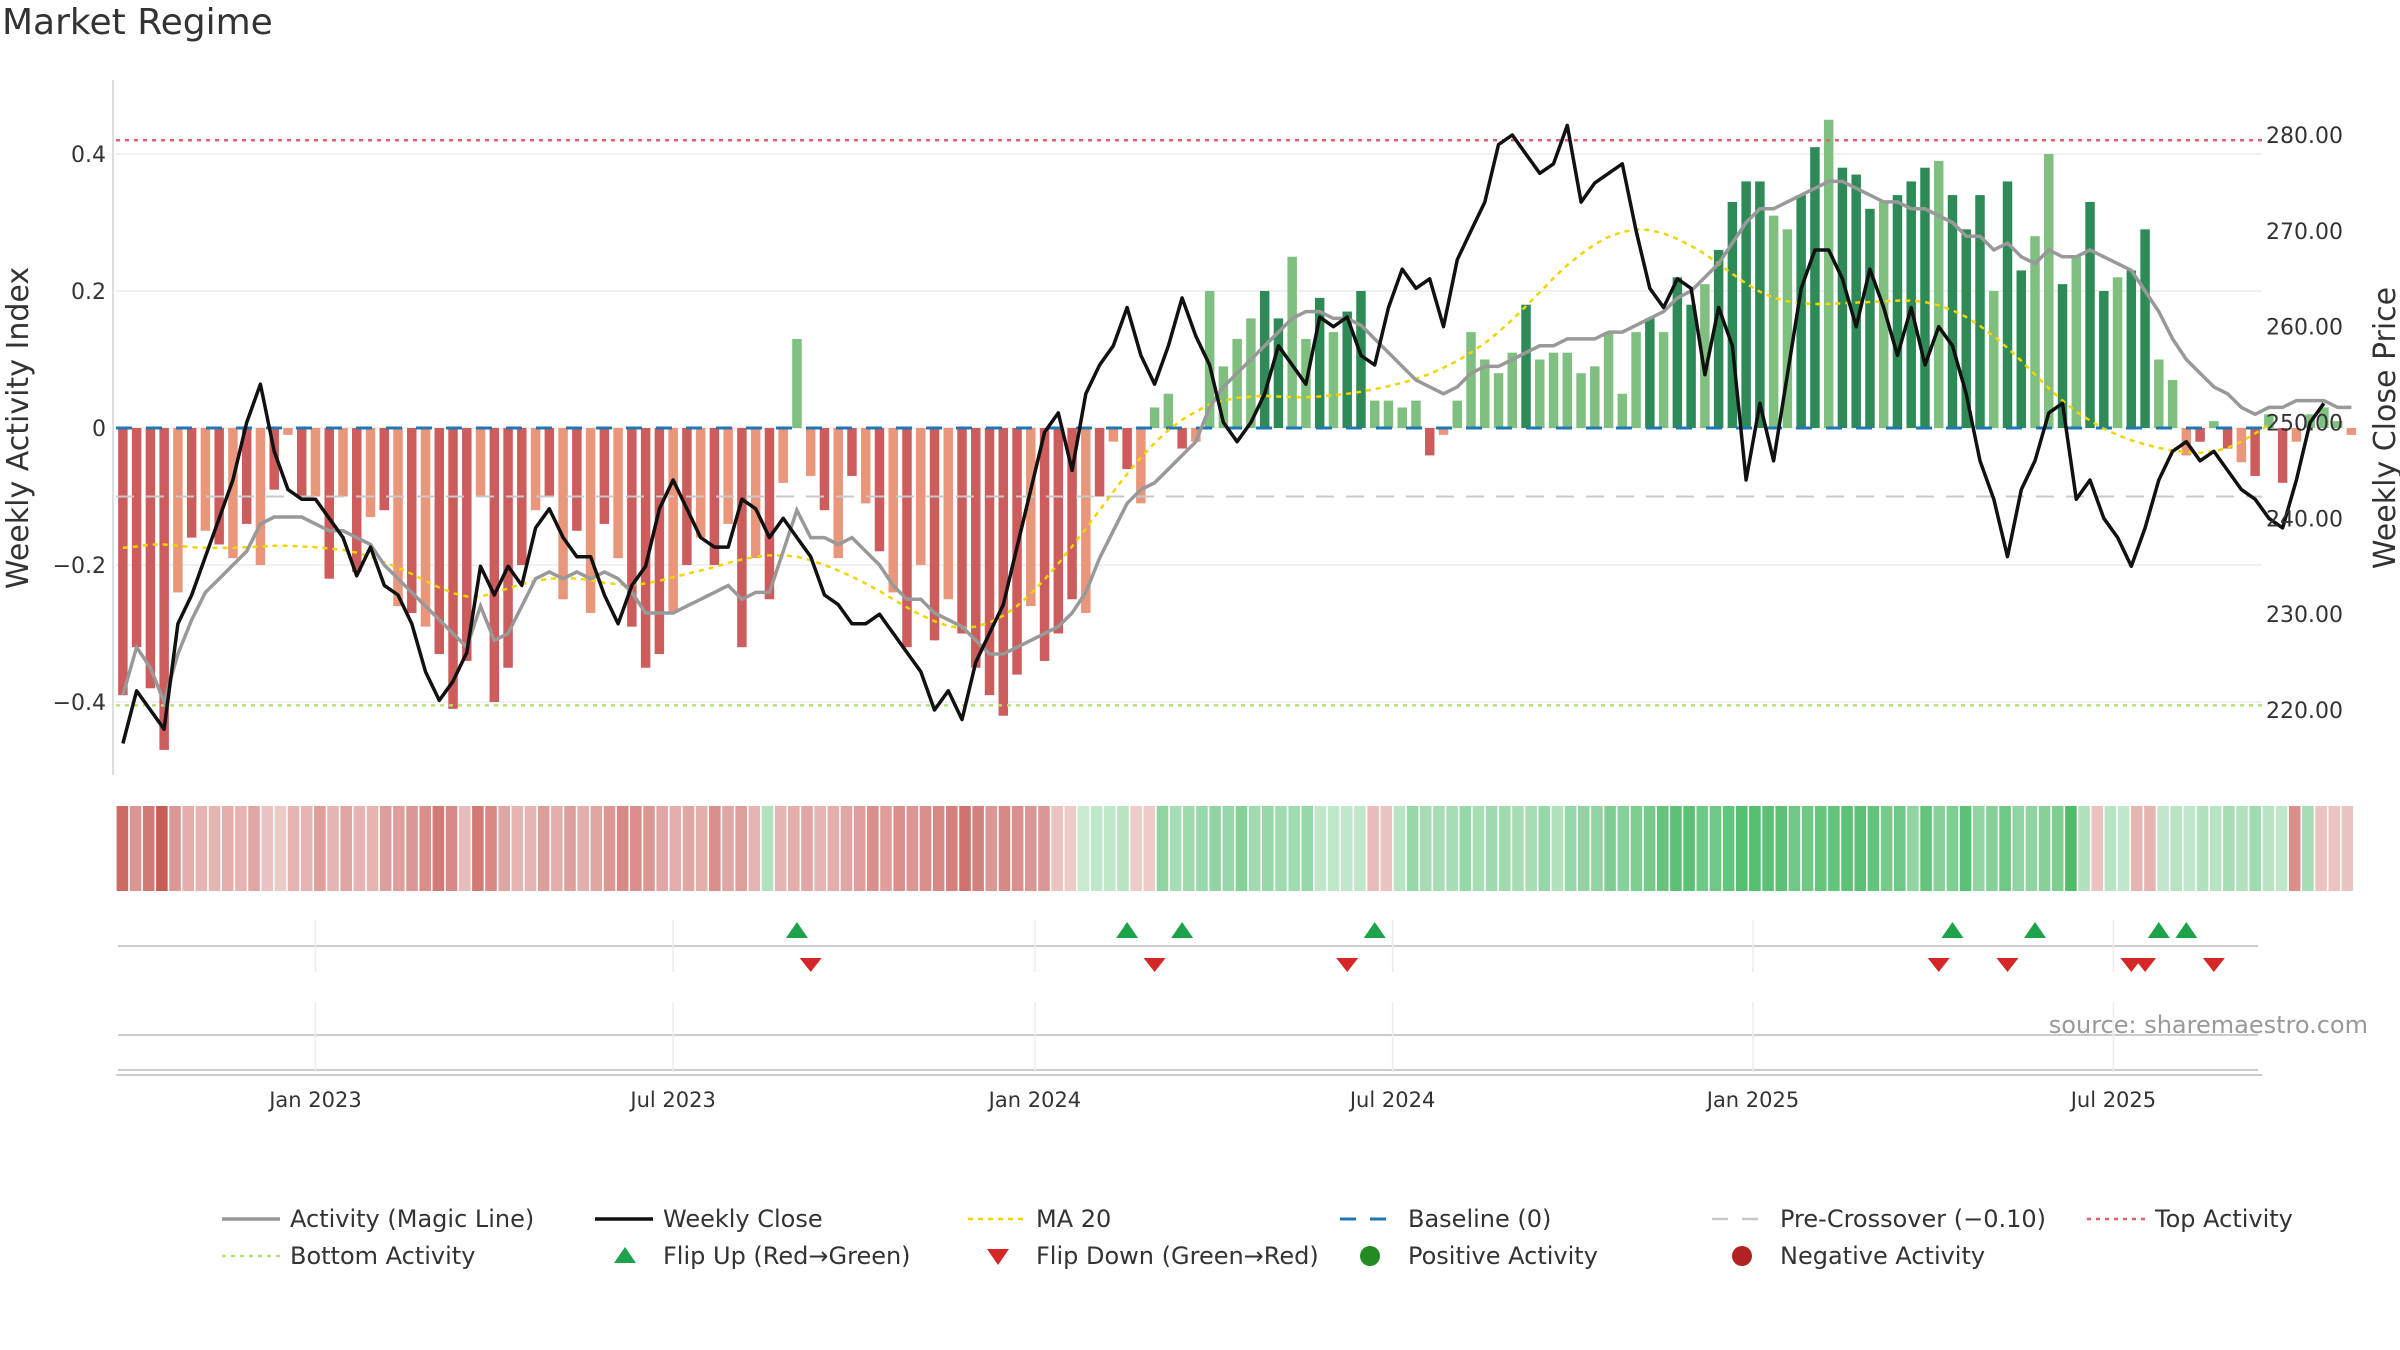 This screenshot has height=1350, width=2400. Describe the element at coordinates (2304, 711) in the screenshot. I see `y-tick-right: 220.00` at that location.